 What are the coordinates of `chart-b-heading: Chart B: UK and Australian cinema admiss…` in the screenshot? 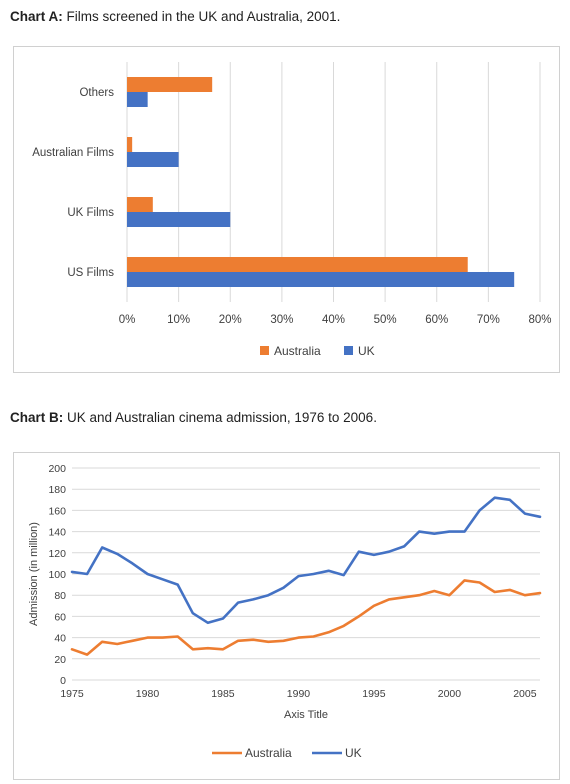 It's located at (193, 417).